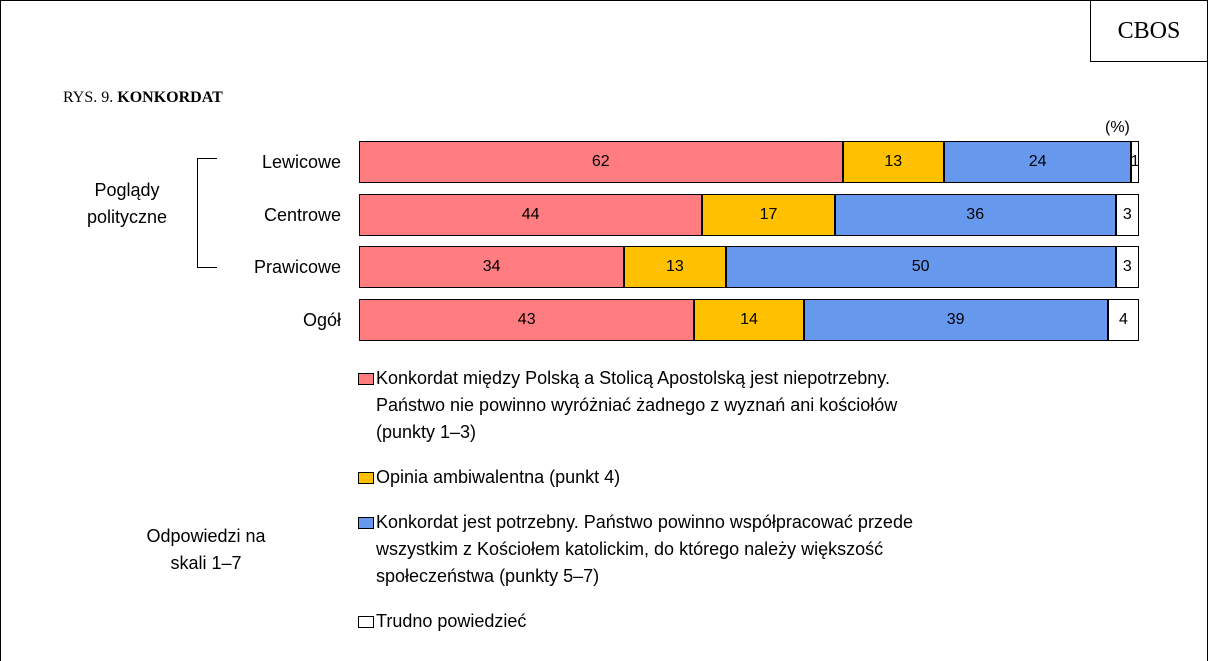 The width and height of the screenshot is (1208, 661). I want to click on value-label: 4, so click(1123, 319).